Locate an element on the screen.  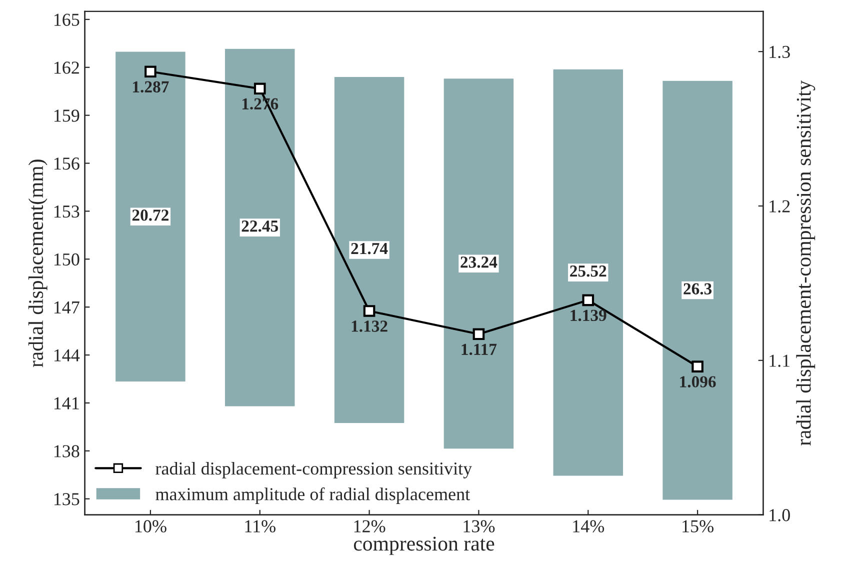
y-tick-label: 147 is located at coordinates (67, 307).